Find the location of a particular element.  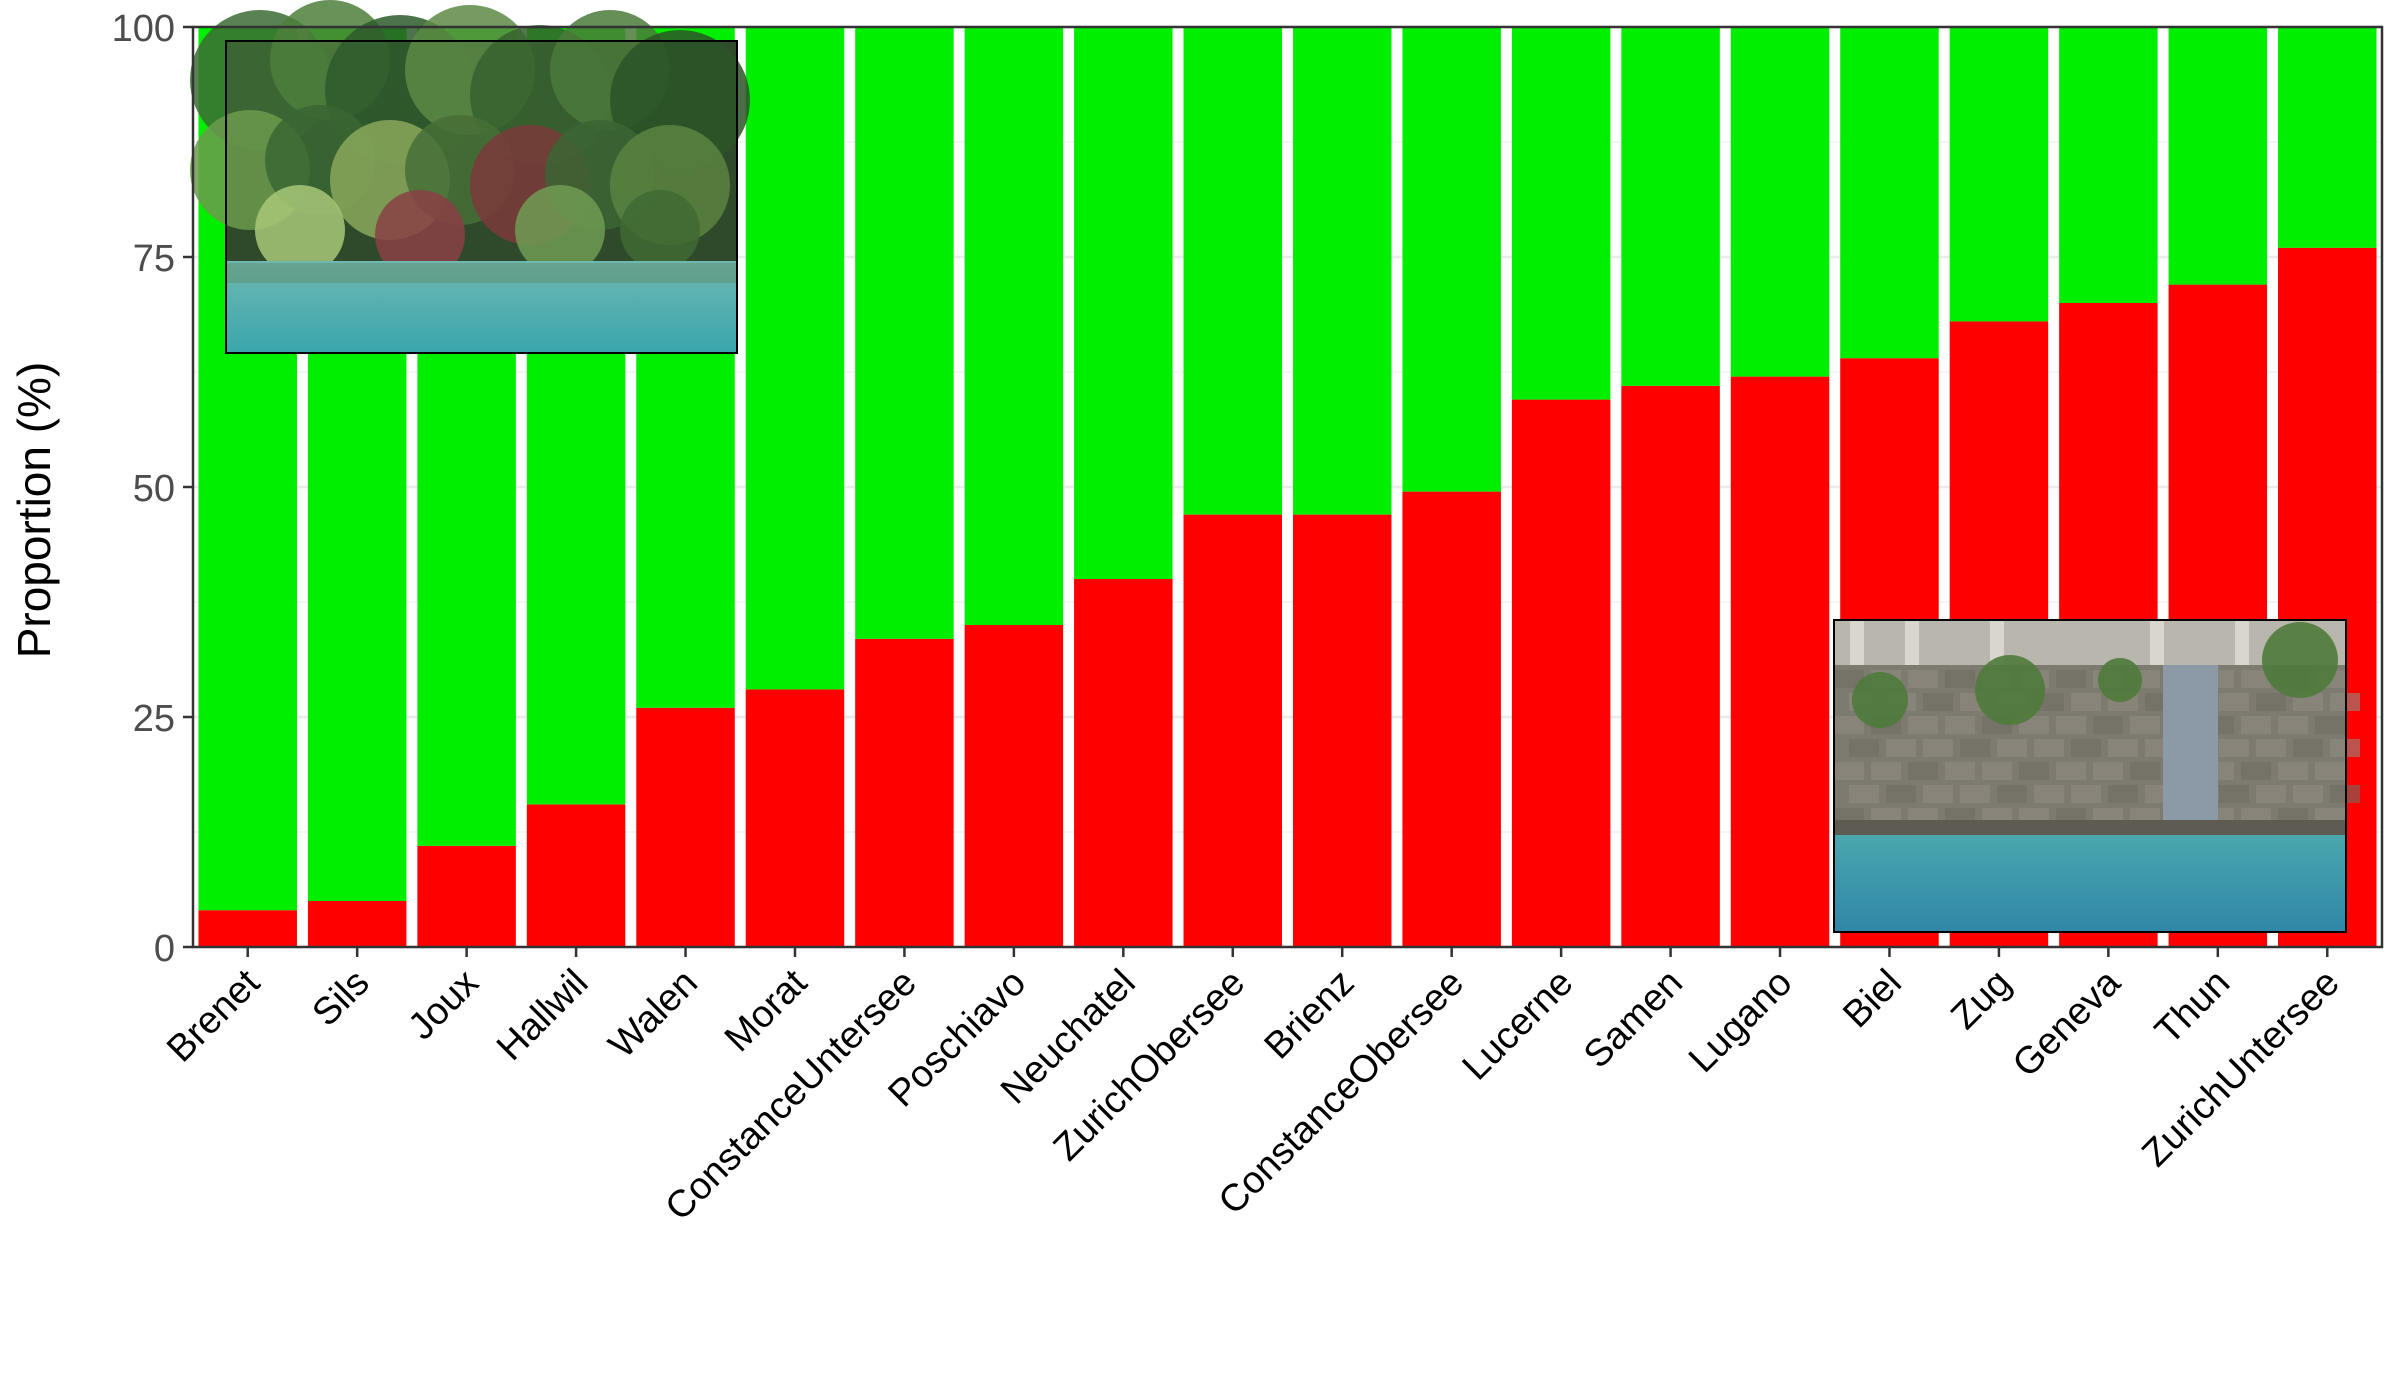

bar-segment-red-constanceuntersee is located at coordinates (904, 792).